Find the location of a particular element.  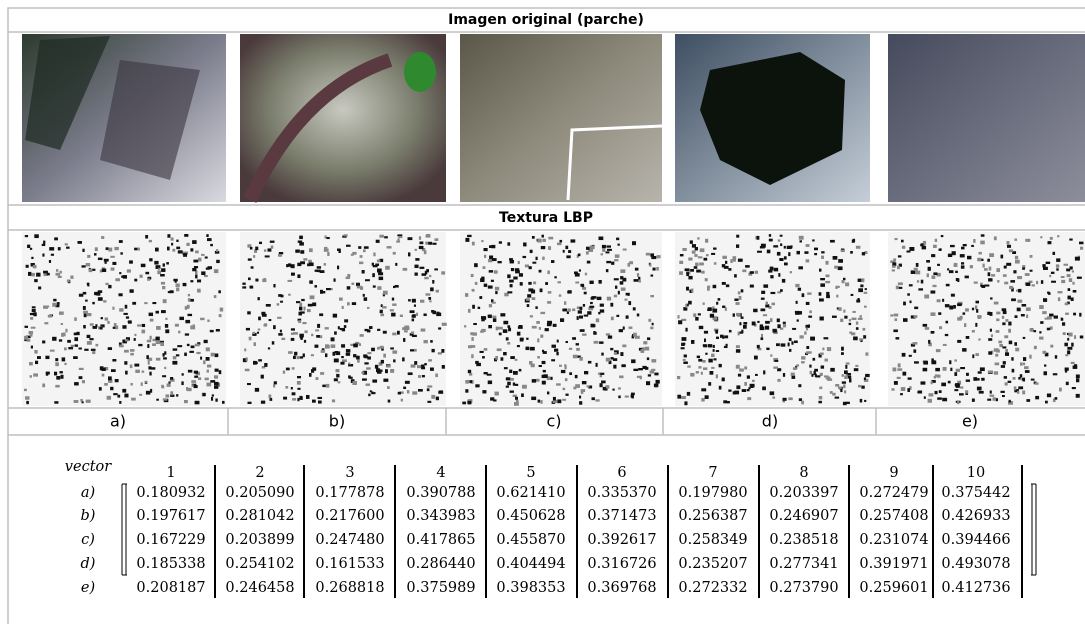

row-label: e) is located at coordinates (88, 588).